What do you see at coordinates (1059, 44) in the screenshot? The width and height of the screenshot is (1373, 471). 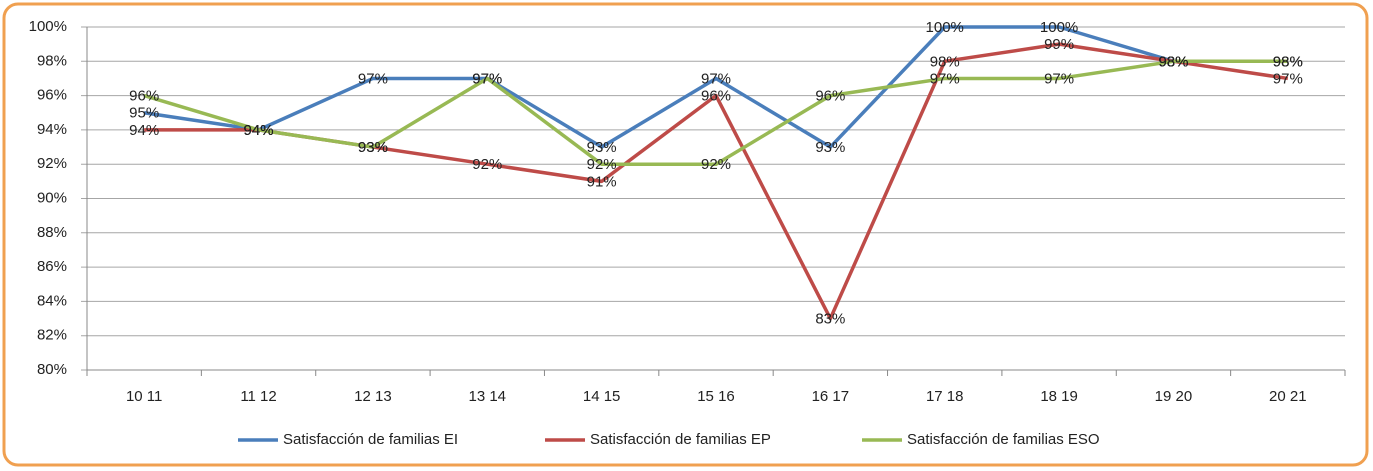 I see `data-label: 99%` at bounding box center [1059, 44].